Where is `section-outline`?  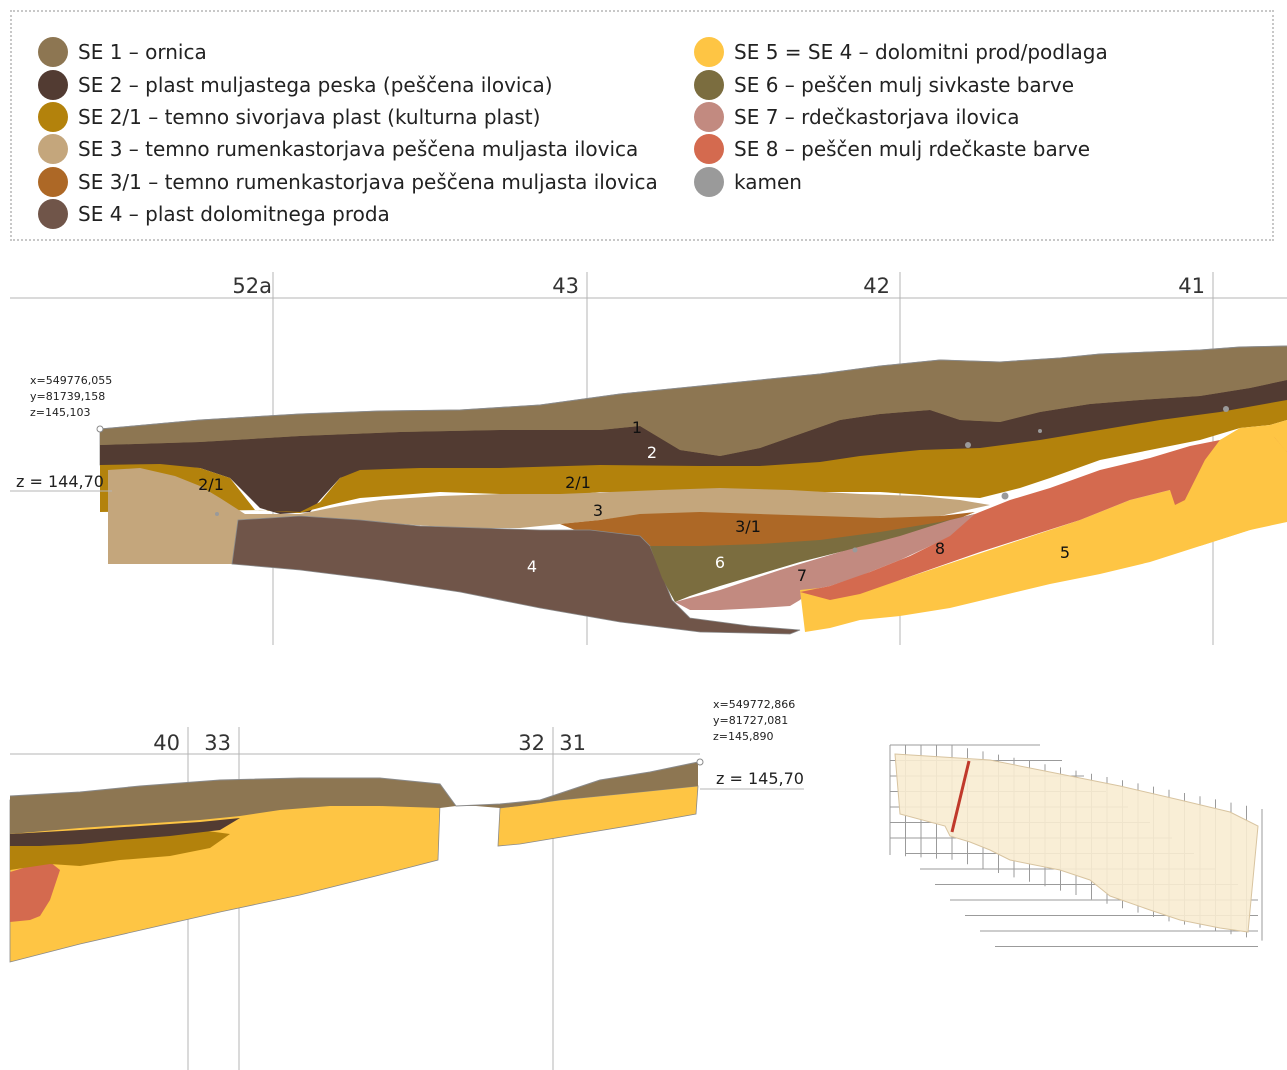
section-outline is located at coordinates (693, 387).